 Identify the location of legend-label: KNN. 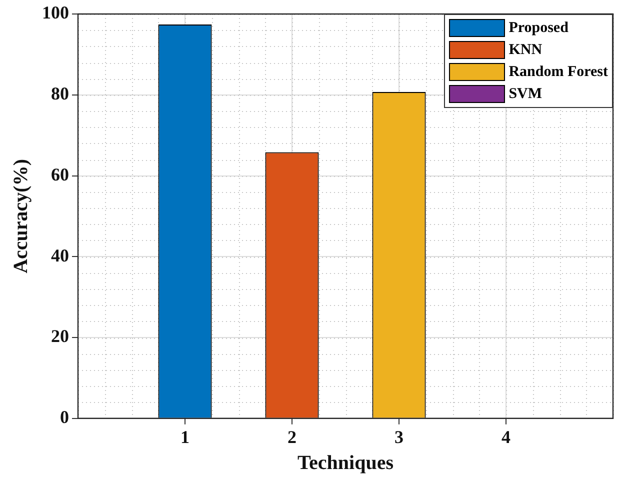
(525, 50).